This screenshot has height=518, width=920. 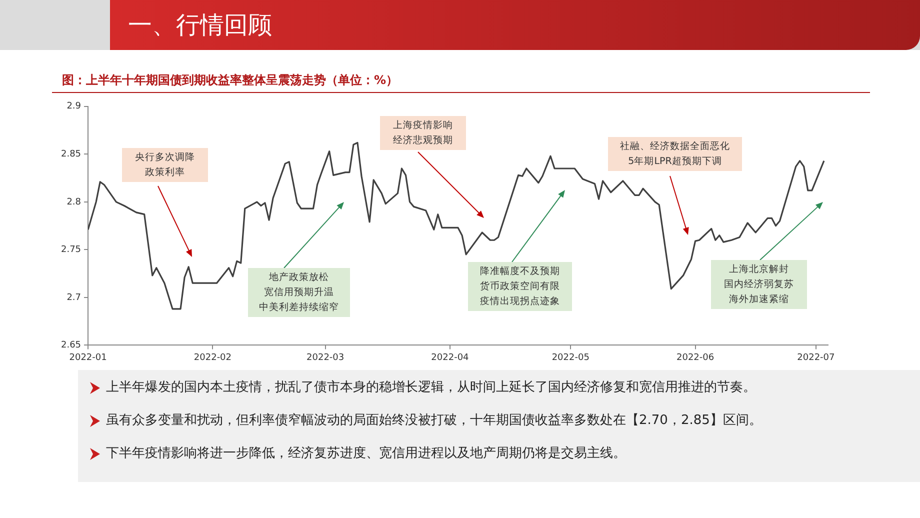 What do you see at coordinates (88, 357) in the screenshot?
I see `x-tick-label: 2022-01` at bounding box center [88, 357].